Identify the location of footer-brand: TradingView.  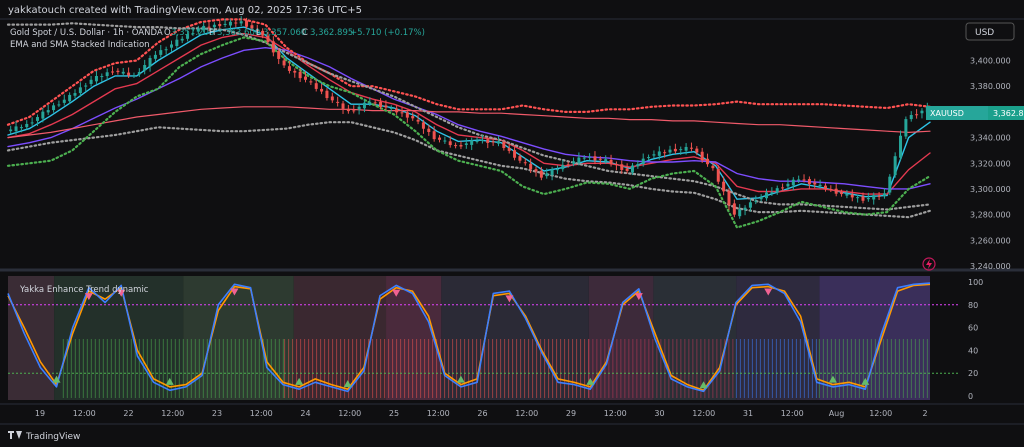
(52, 437).